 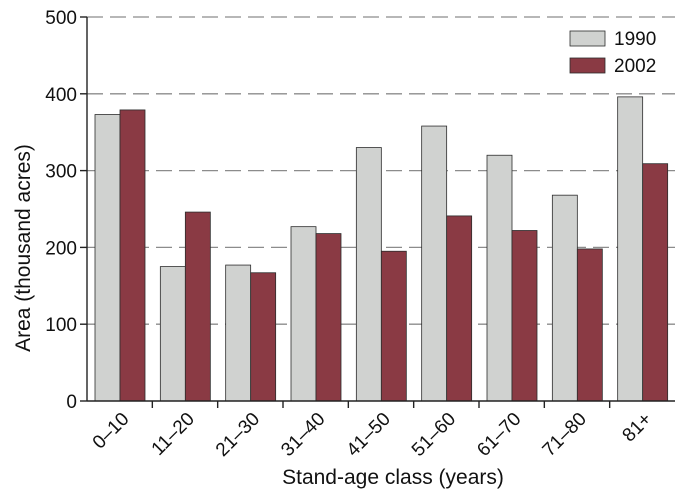 What do you see at coordinates (23, 248) in the screenshot?
I see `y-axis-title: Area (thousand acres)` at bounding box center [23, 248].